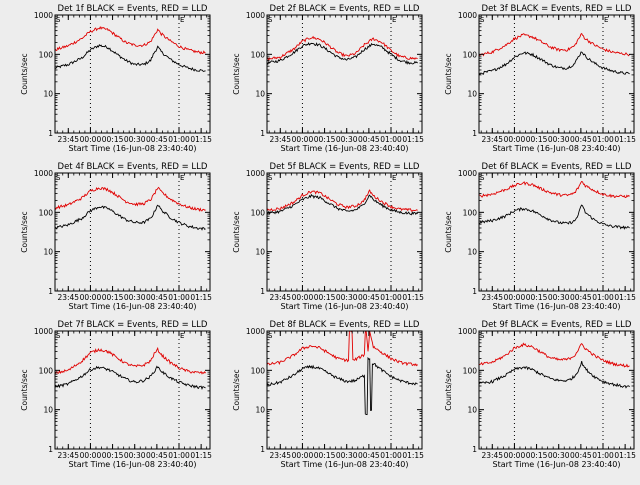 This screenshot has width=640, height=485. I want to click on panel-title: Det 6f BLACK = Events, RED = LLD, so click(557, 167).